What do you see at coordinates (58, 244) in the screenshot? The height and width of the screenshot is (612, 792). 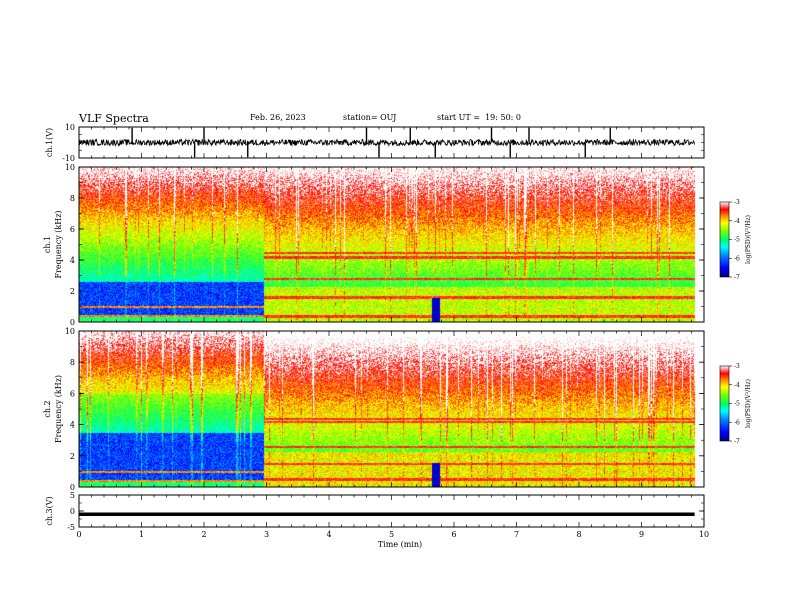 I see `ch1-spectrogram-ylabel: Frequency (kHz)` at bounding box center [58, 244].